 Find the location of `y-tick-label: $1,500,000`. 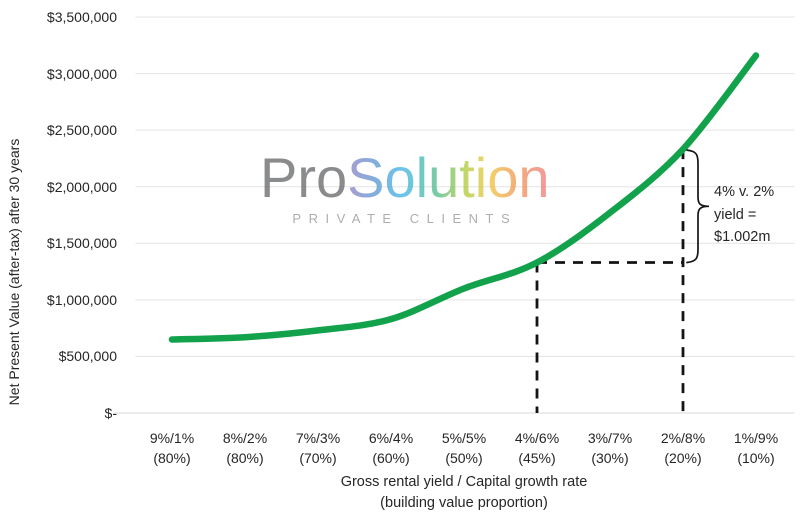

y-tick-label: $1,500,000 is located at coordinates (81, 243).